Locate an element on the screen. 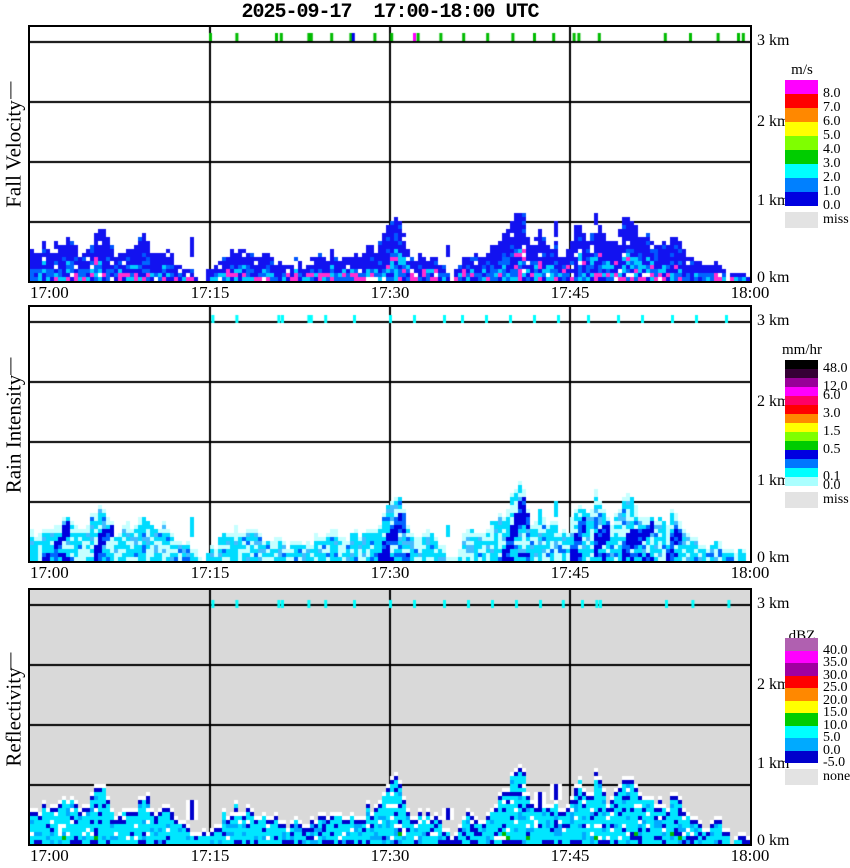  colorbar-units-ms: m/s is located at coordinates (802, 70).